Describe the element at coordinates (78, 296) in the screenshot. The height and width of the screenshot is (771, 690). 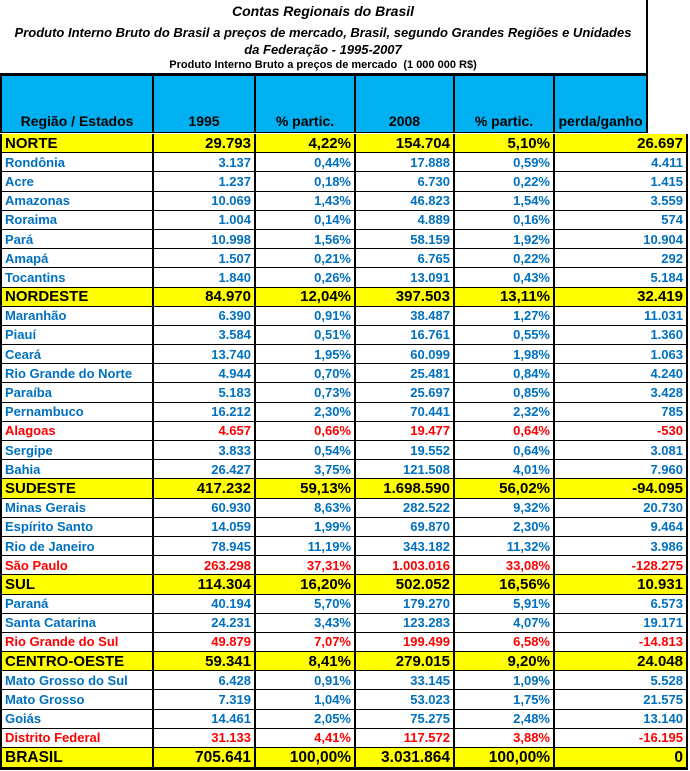
I see `row-label-cell: NORDESTE` at that location.